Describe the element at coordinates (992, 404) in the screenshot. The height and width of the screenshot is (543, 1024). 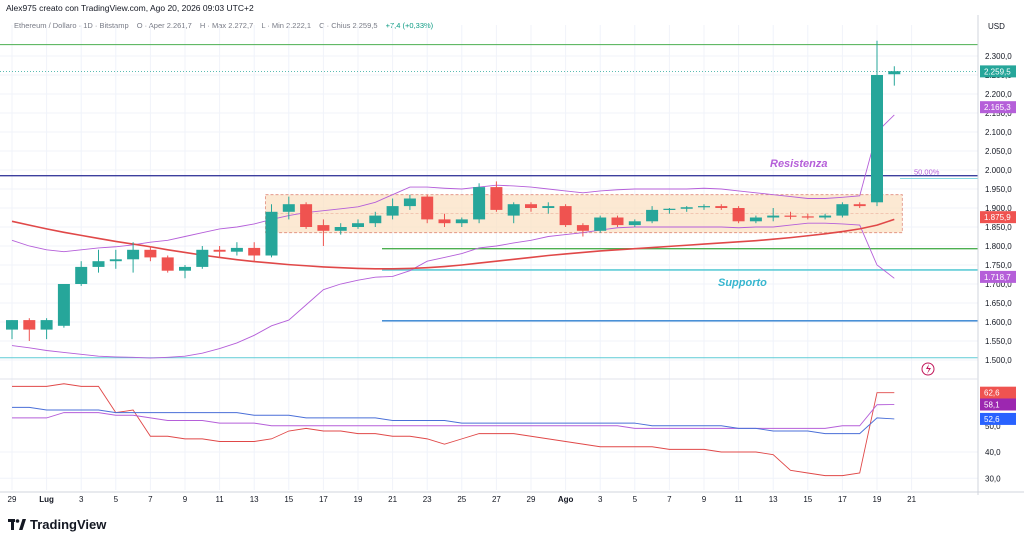
I see `osc-badge: 58,1` at that location.